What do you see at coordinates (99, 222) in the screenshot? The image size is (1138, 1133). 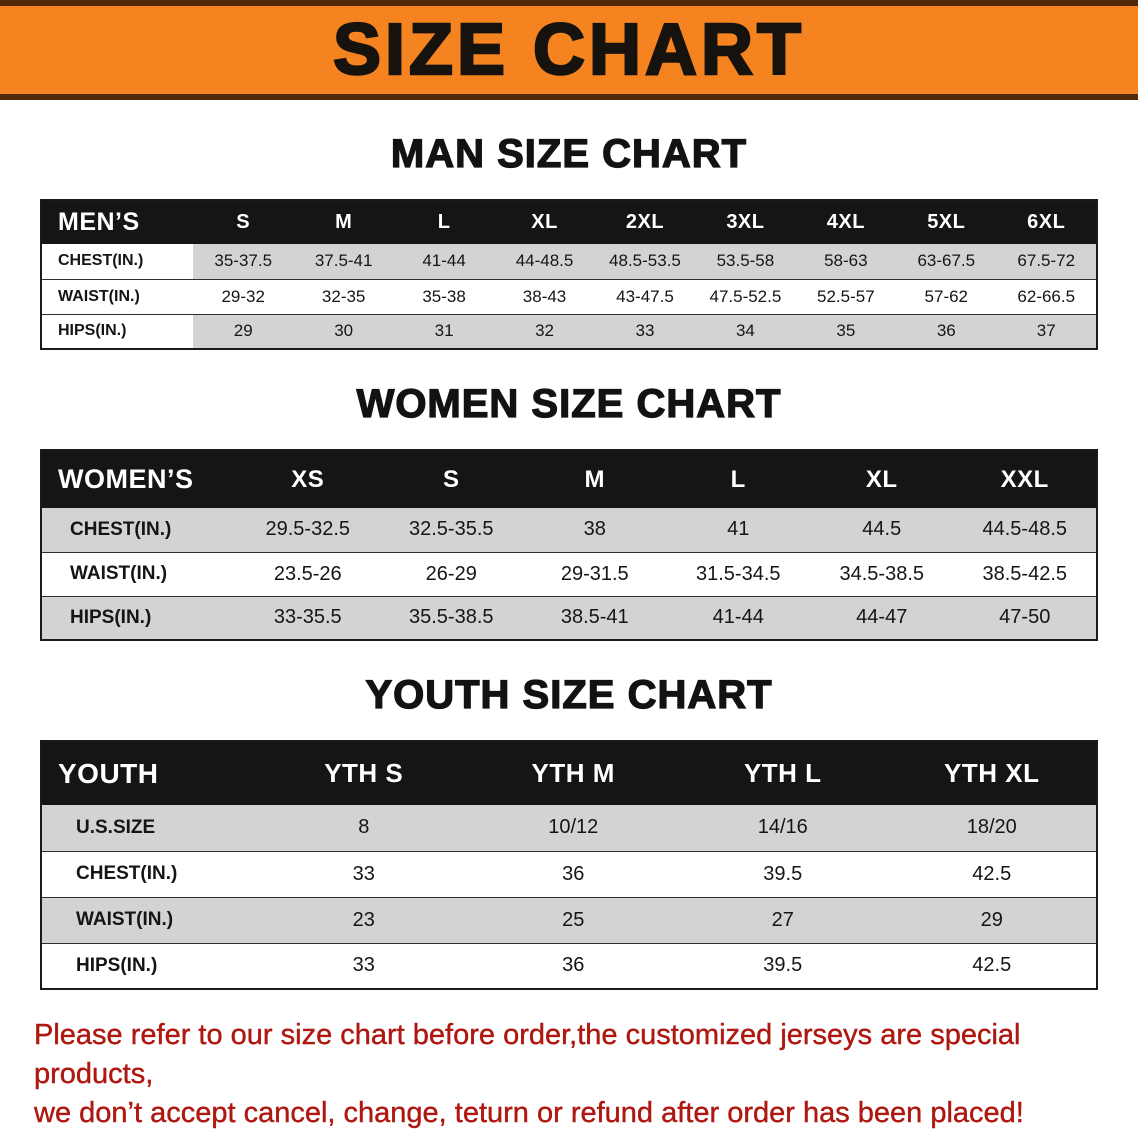 I see `group-label: MEN’S` at bounding box center [99, 222].